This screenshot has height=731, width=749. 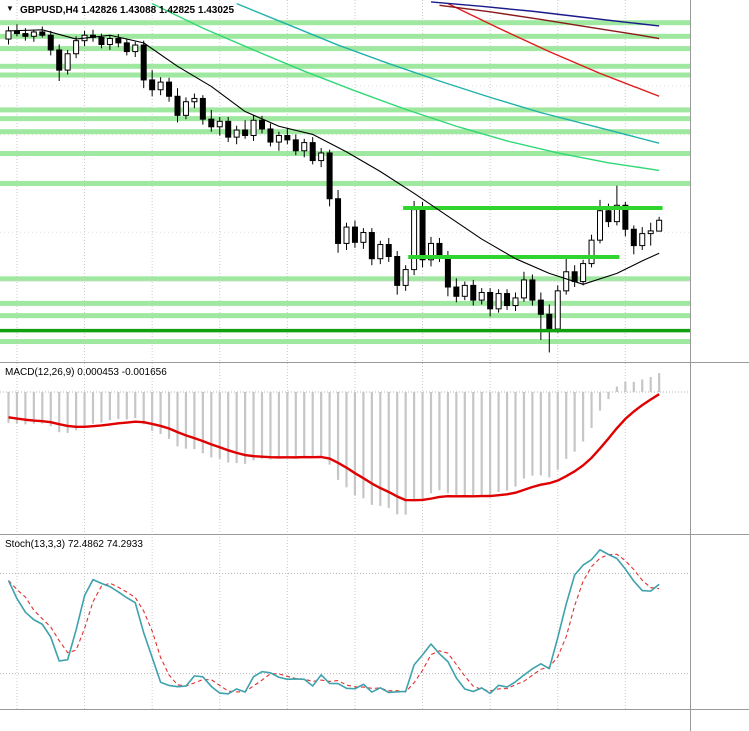 I want to click on stoch-indicator-title: Stoch(13,3,3) 72.4862 74.2933, so click(x=74, y=544).